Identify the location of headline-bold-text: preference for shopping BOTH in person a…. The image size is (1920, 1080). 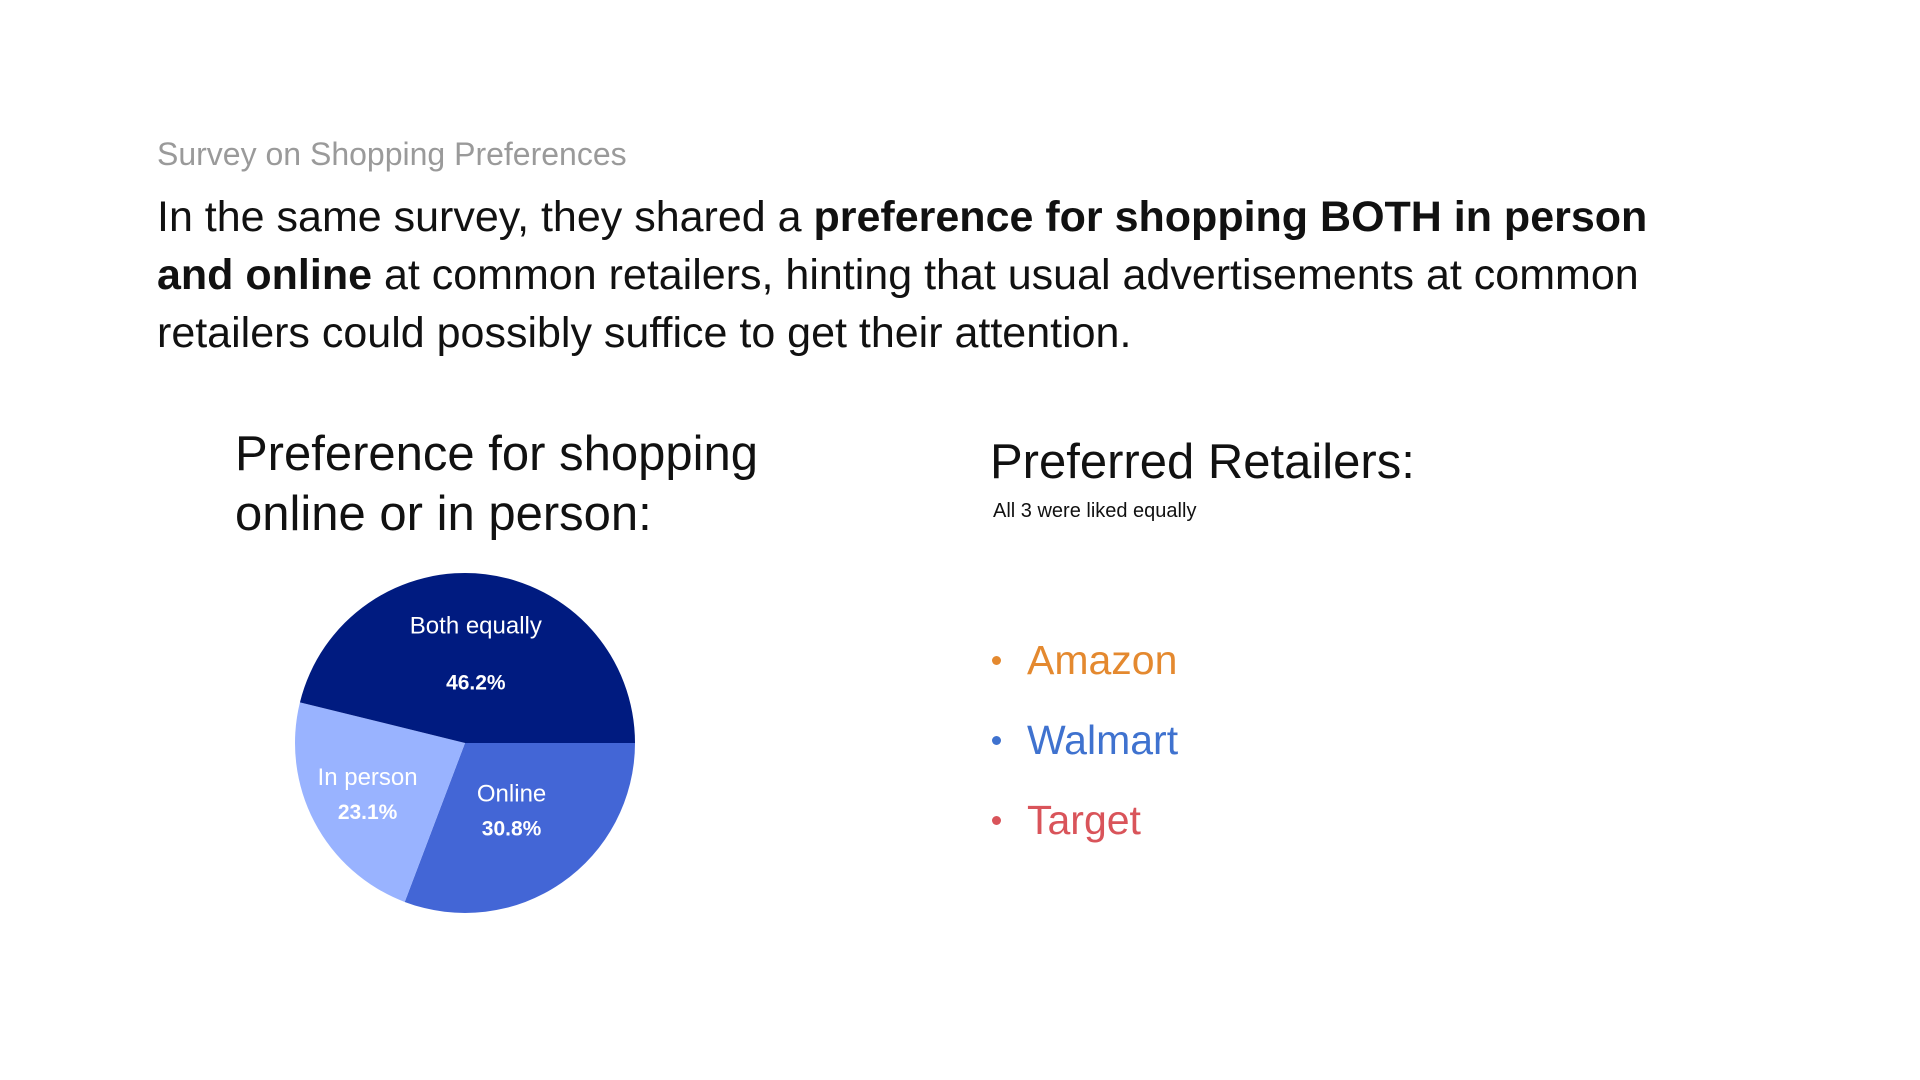
(902, 246).